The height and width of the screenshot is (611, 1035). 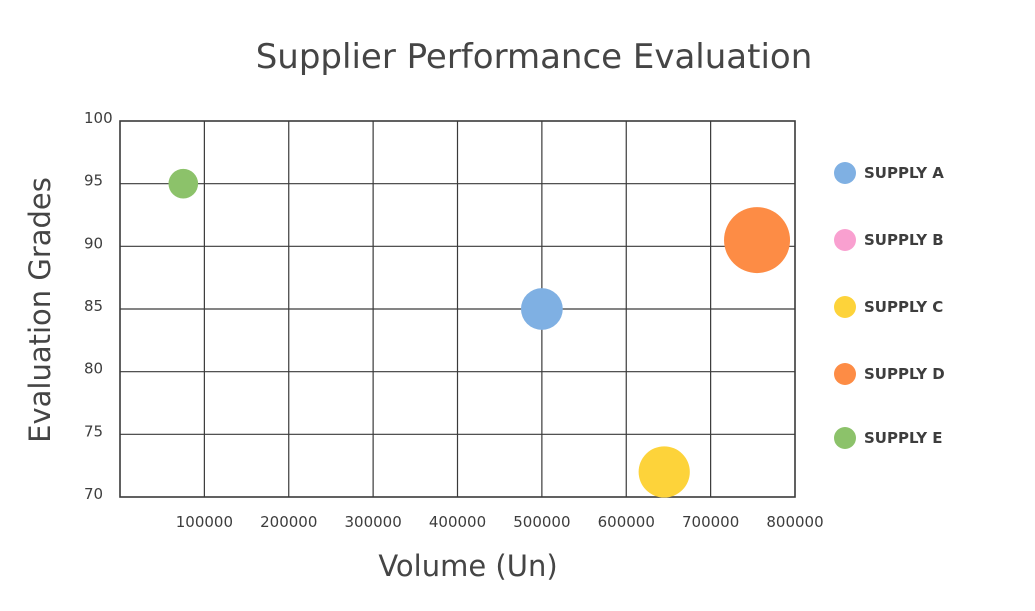 I want to click on y-tick-label: 95, so click(x=93, y=181).